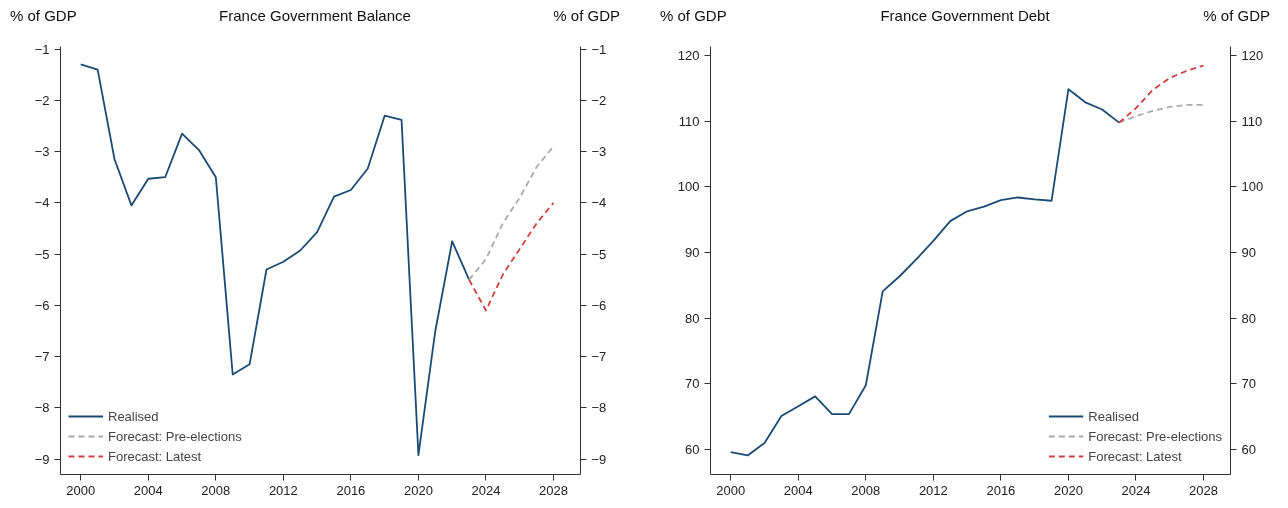 The image size is (1288, 508). Describe the element at coordinates (42, 408) in the screenshot. I see `y-tick-label: −8` at that location.